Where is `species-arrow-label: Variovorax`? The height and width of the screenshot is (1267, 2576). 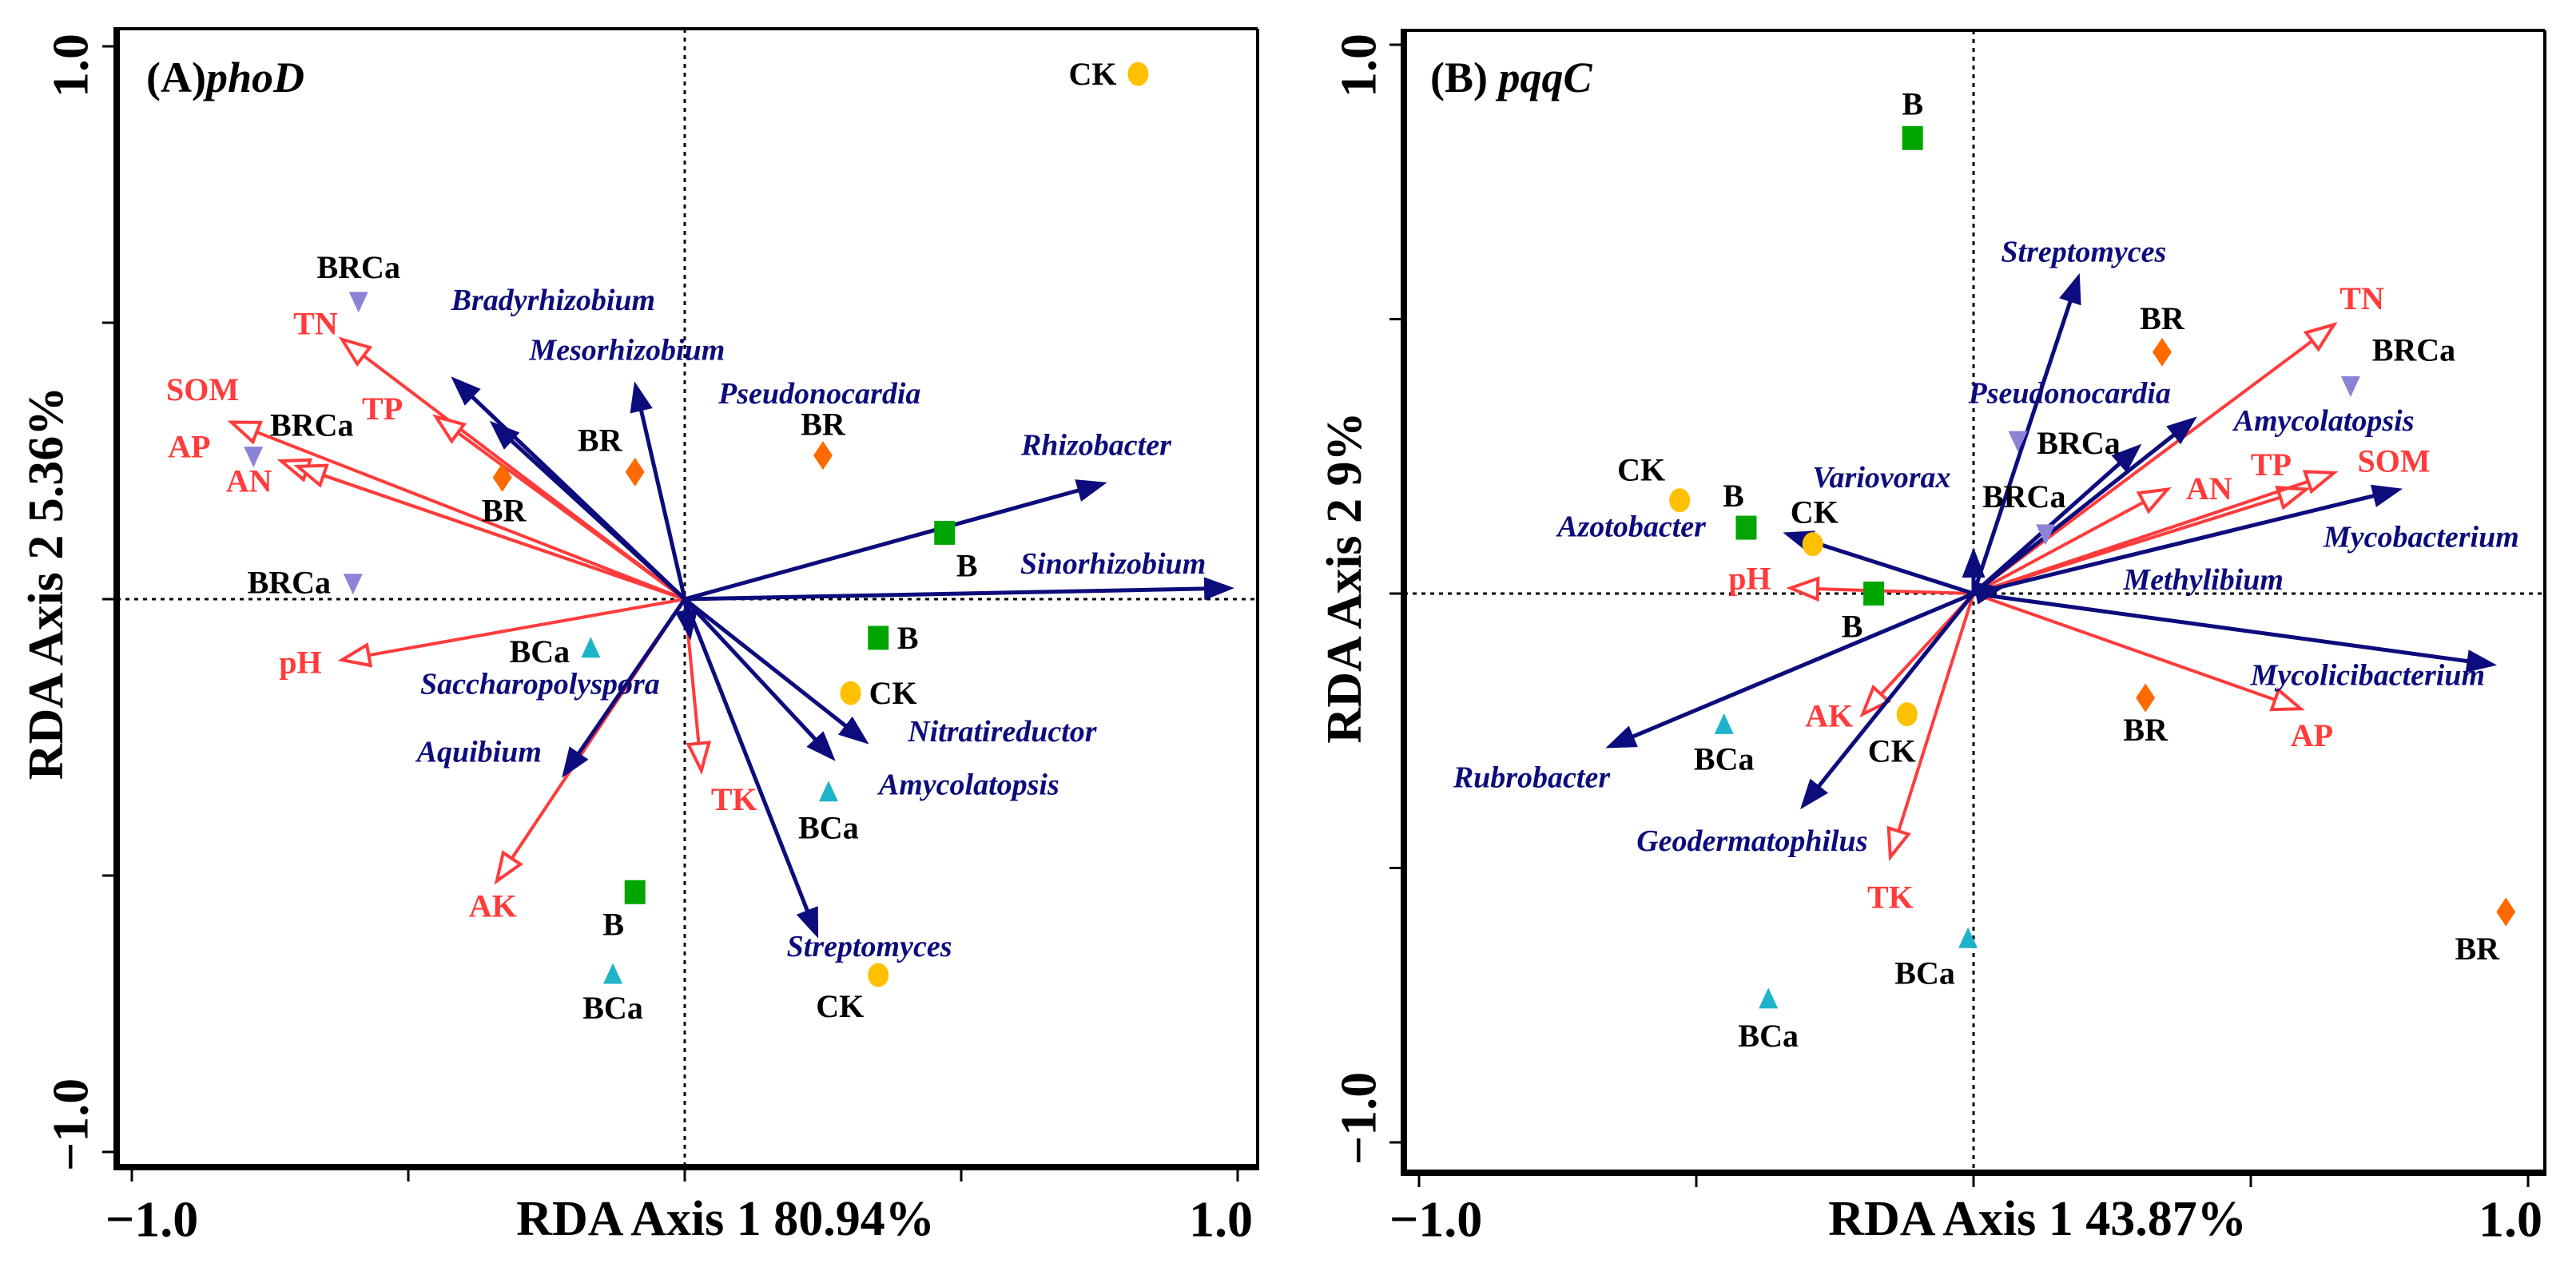
species-arrow-label: Variovorax is located at coordinates (1881, 477).